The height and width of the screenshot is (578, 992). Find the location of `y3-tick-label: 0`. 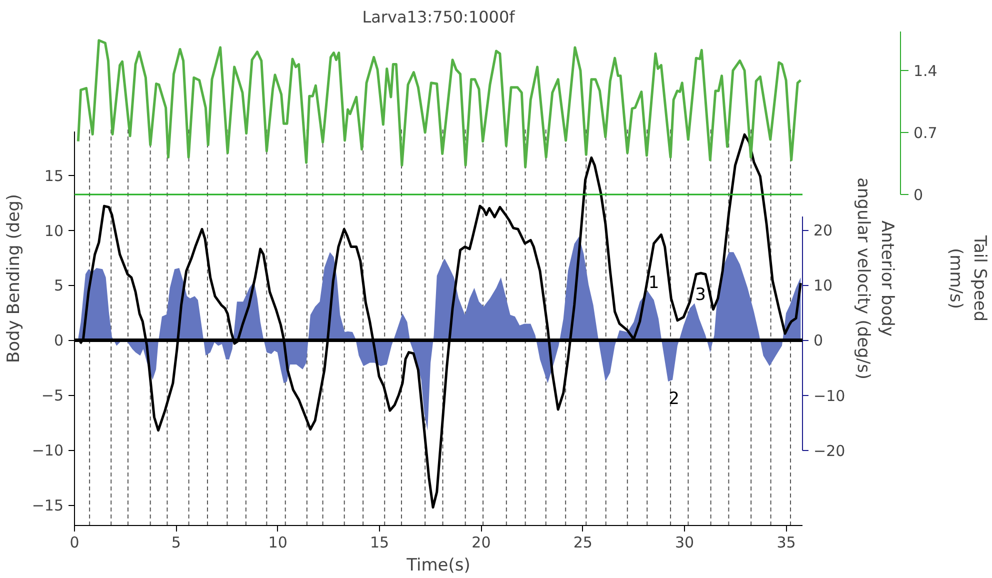

y3-tick-label: 0 is located at coordinates (919, 195).